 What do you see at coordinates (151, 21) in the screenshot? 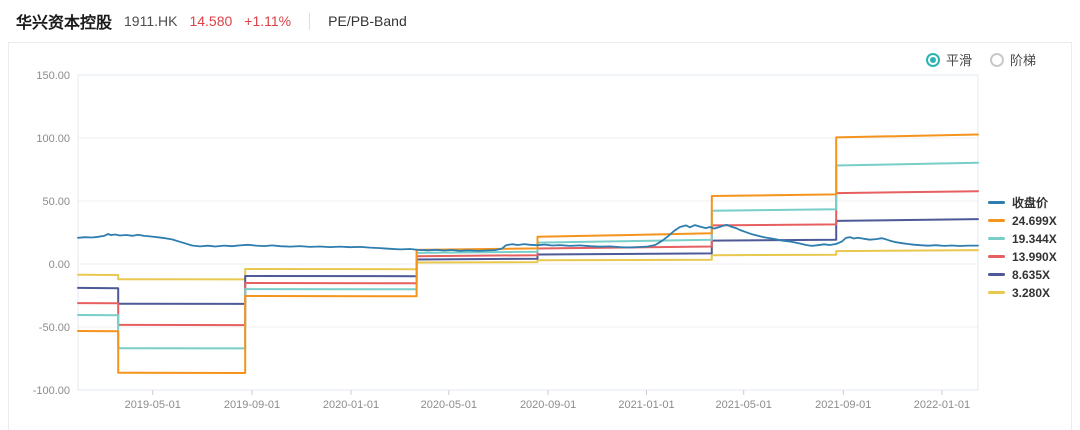
I see `stock-ticker: 1911.HK` at bounding box center [151, 21].